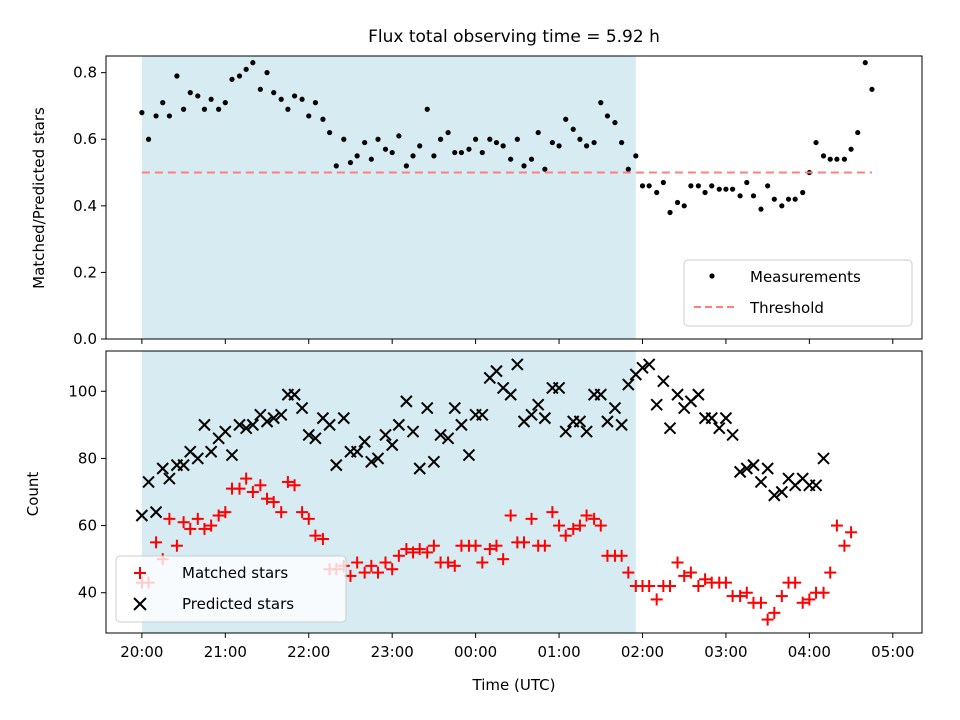 This screenshot has width=960, height=720. What do you see at coordinates (725, 652) in the screenshot?
I see `x-tick-label: 03:00` at bounding box center [725, 652].